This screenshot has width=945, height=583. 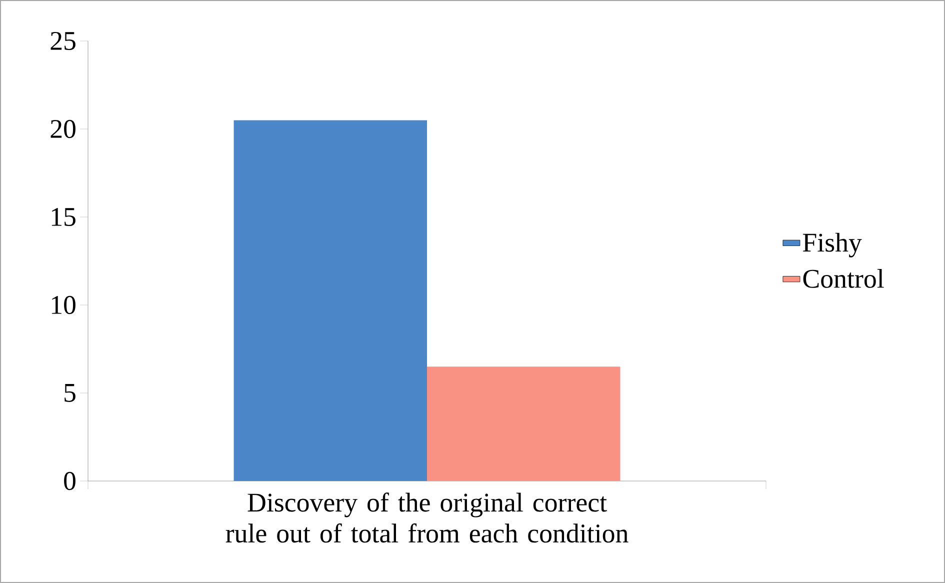 I want to click on y-tick-label: 0, so click(x=70, y=481).